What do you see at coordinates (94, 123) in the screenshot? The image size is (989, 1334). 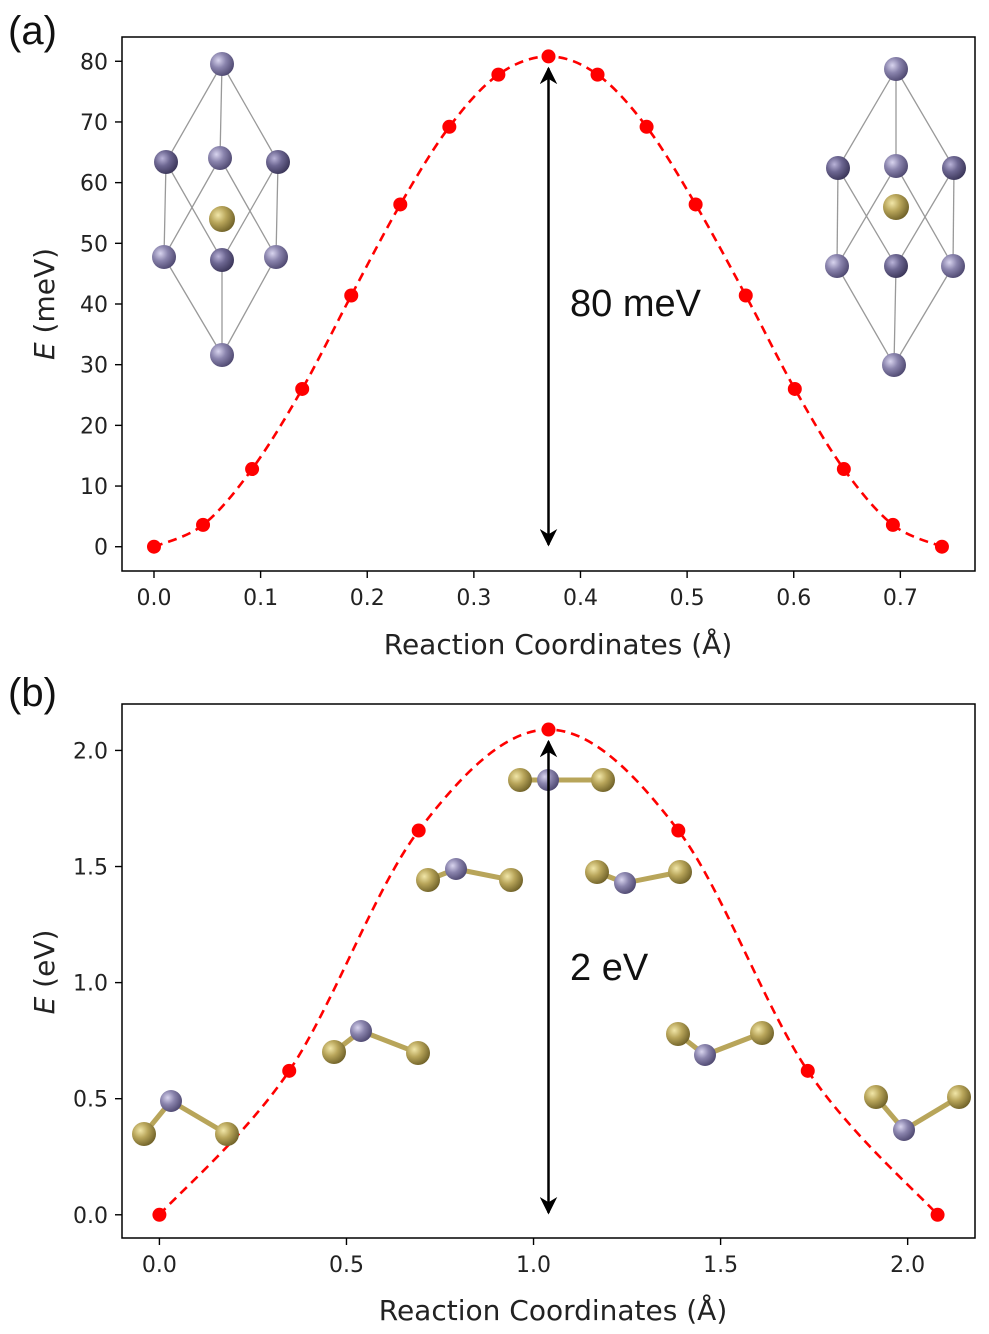 I see `y-tick-label: 70` at bounding box center [94, 123].